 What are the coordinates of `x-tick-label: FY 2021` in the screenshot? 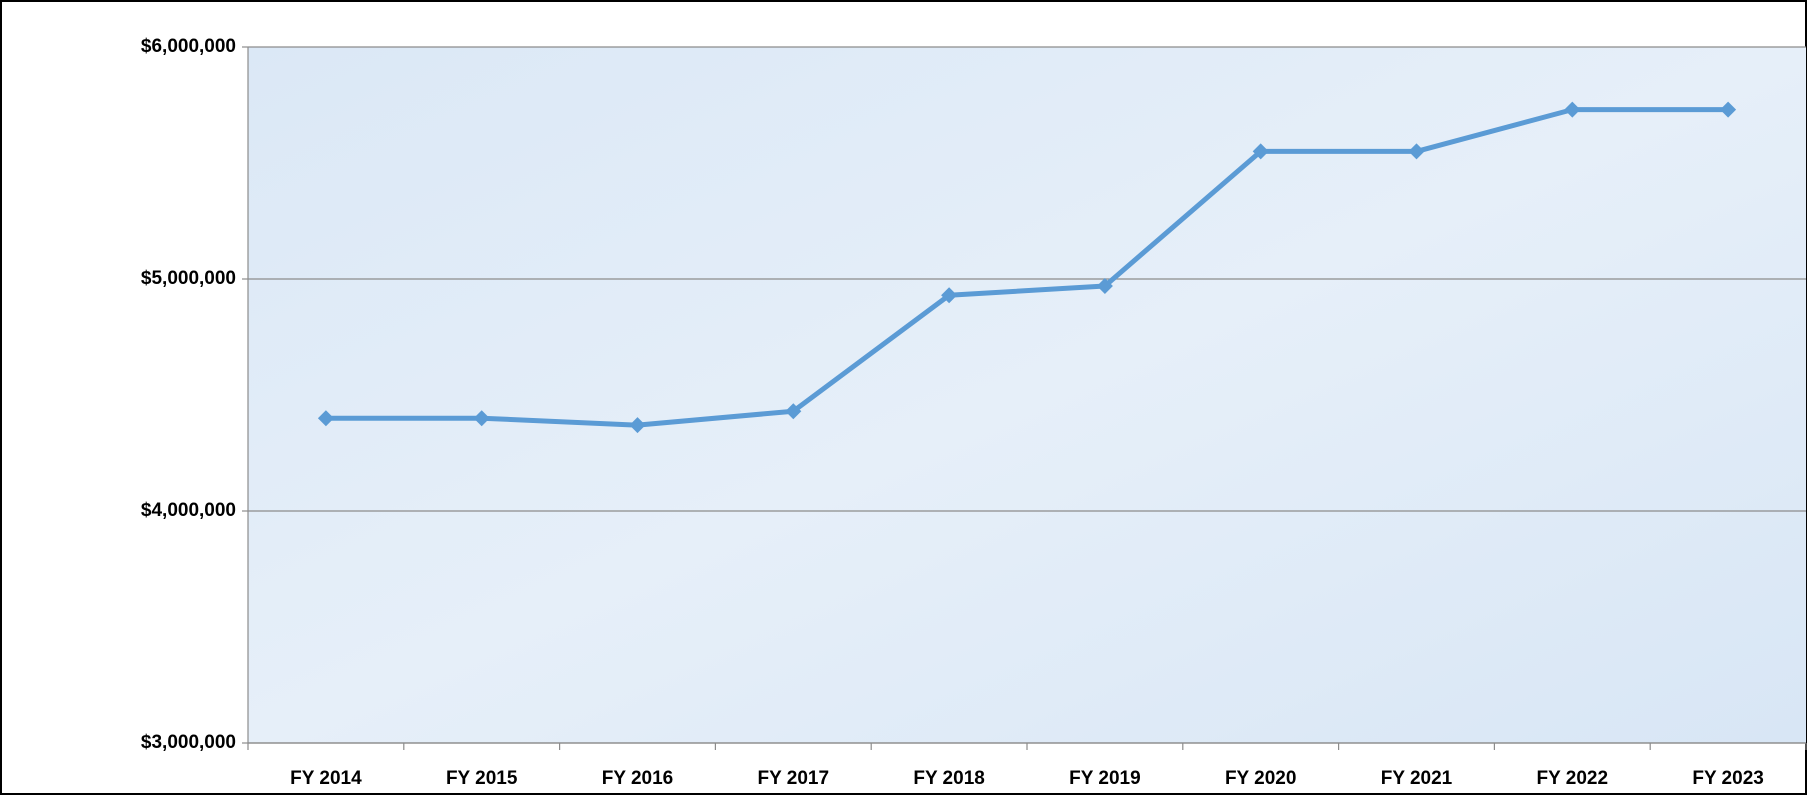 It's located at (1417, 778).